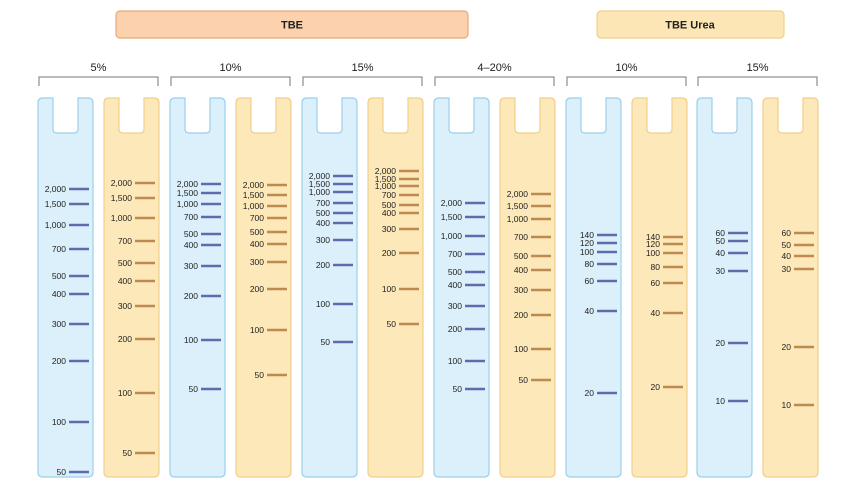 The width and height of the screenshot is (861, 494). What do you see at coordinates (787, 405) in the screenshot?
I see `band-size-label: 10` at bounding box center [787, 405].